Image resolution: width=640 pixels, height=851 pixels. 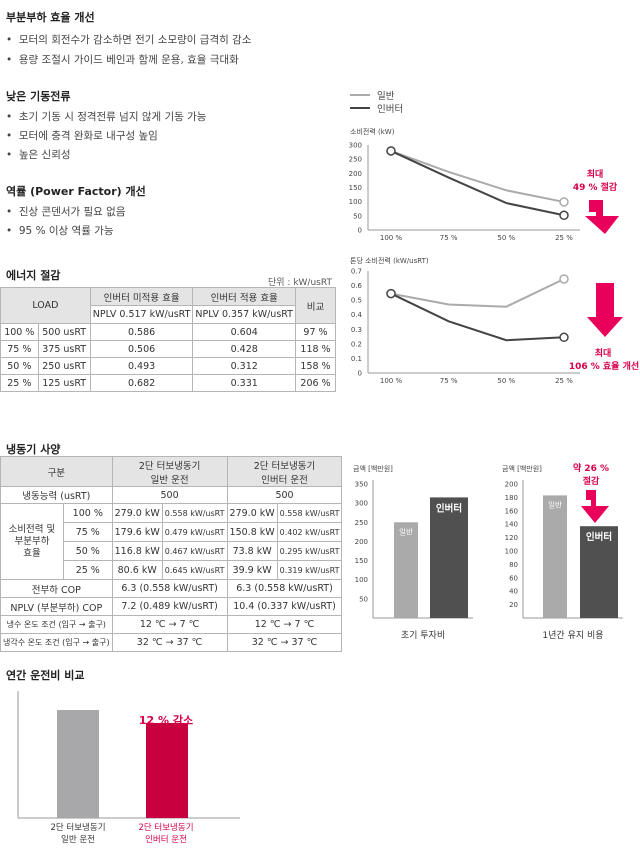 What do you see at coordinates (66, 212) in the screenshot?
I see `bullet-item: • 진상 콘덴서가 필요 없음` at bounding box center [66, 212].